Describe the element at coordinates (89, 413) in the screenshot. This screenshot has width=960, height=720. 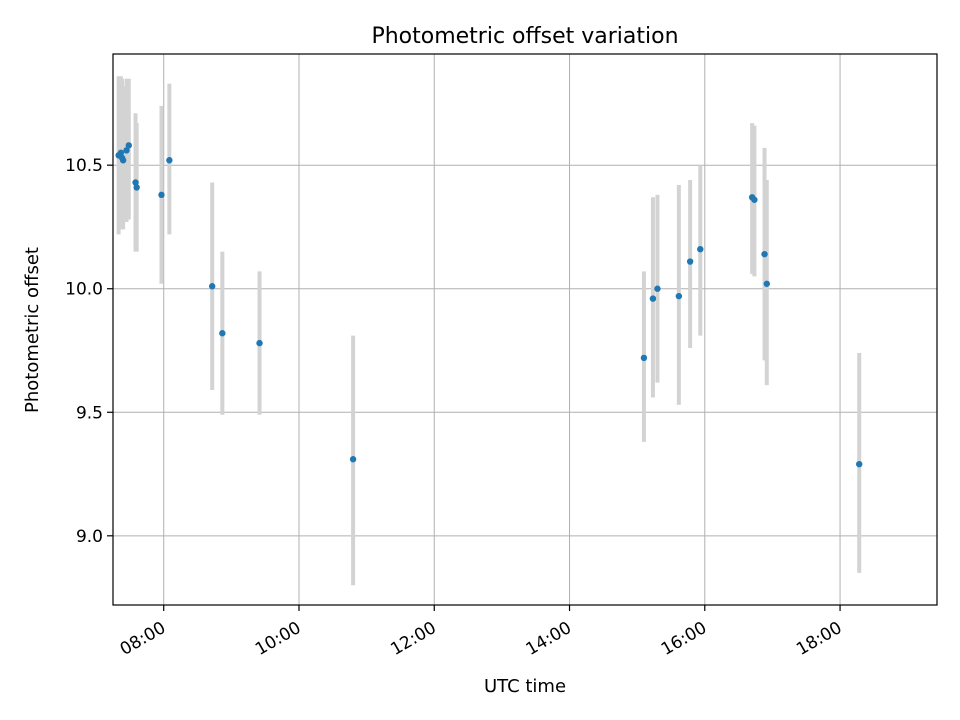
I see `y-tick-label: 9.5` at that location.